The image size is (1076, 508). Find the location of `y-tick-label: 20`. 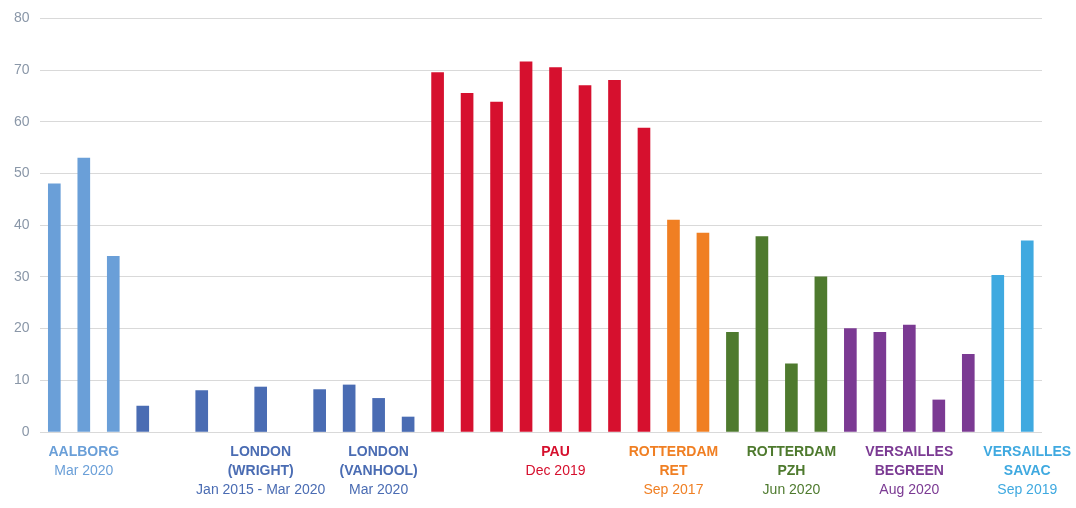

y-tick-label: 20 is located at coordinates (21, 327).